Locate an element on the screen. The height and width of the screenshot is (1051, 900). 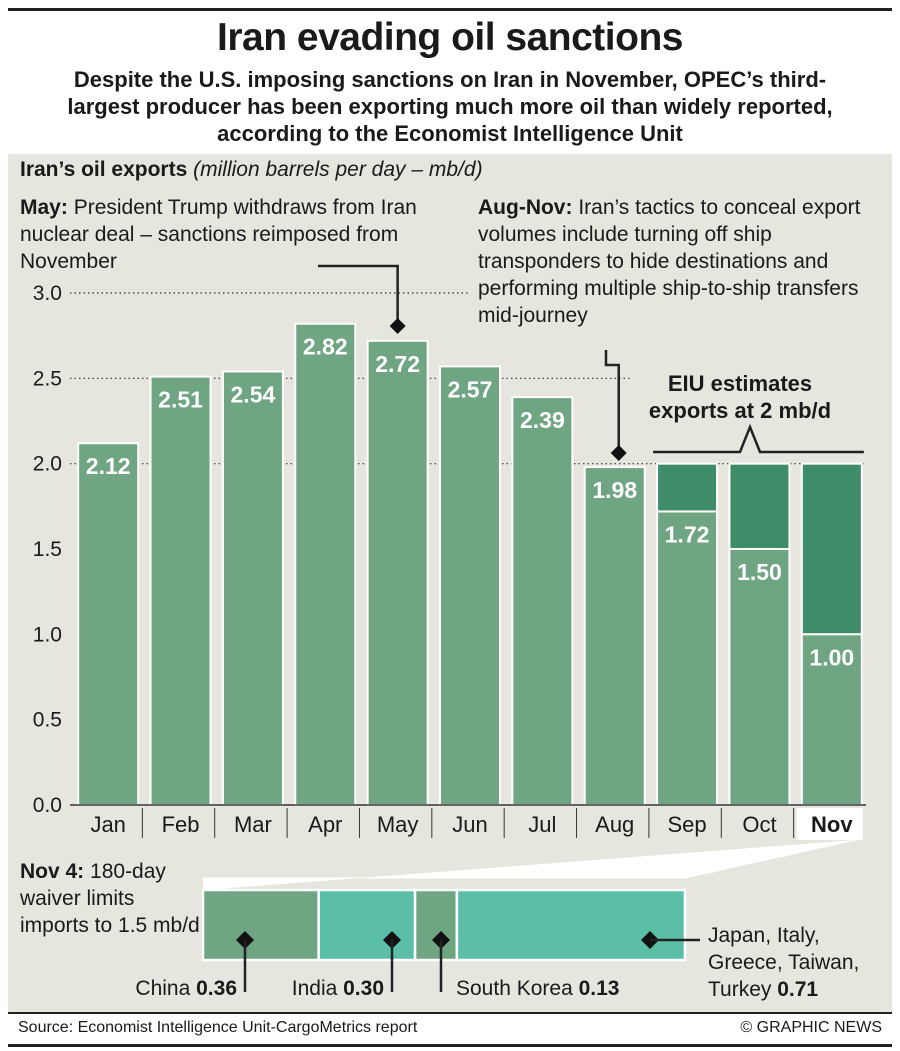
x-category-label: Jul is located at coordinates (542, 824).